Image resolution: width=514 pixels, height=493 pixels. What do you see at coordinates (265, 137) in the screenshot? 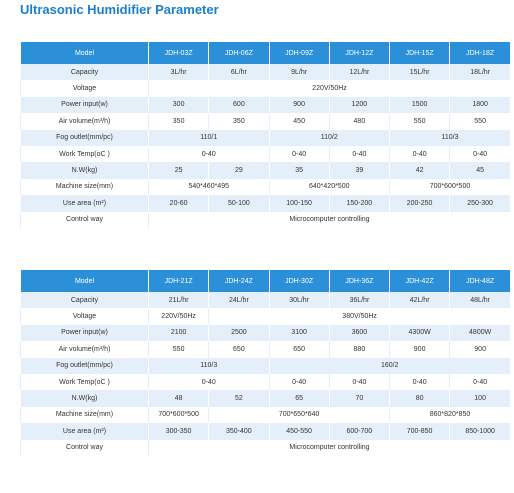
I see `table-row: Fog outlet(mm/pc) 110/1 110/2 110/3` at bounding box center [265, 137].